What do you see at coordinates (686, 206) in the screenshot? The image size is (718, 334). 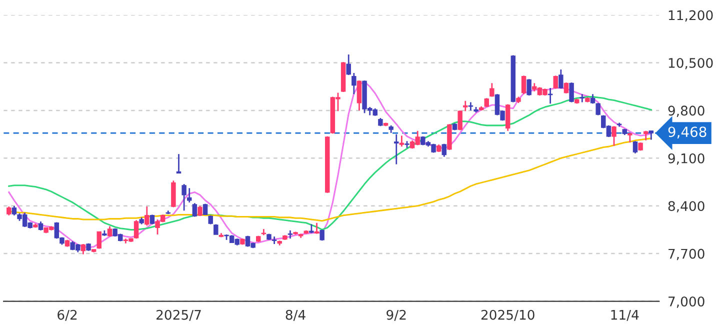 I see `y-tick-label: 8,400` at bounding box center [686, 206].